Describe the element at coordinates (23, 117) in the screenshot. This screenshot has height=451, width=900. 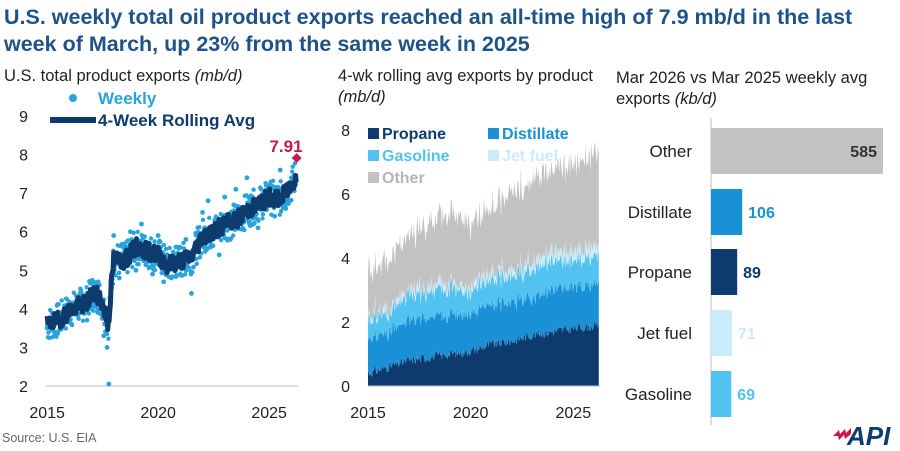
I see `p1-y-tick: 9` at that location.